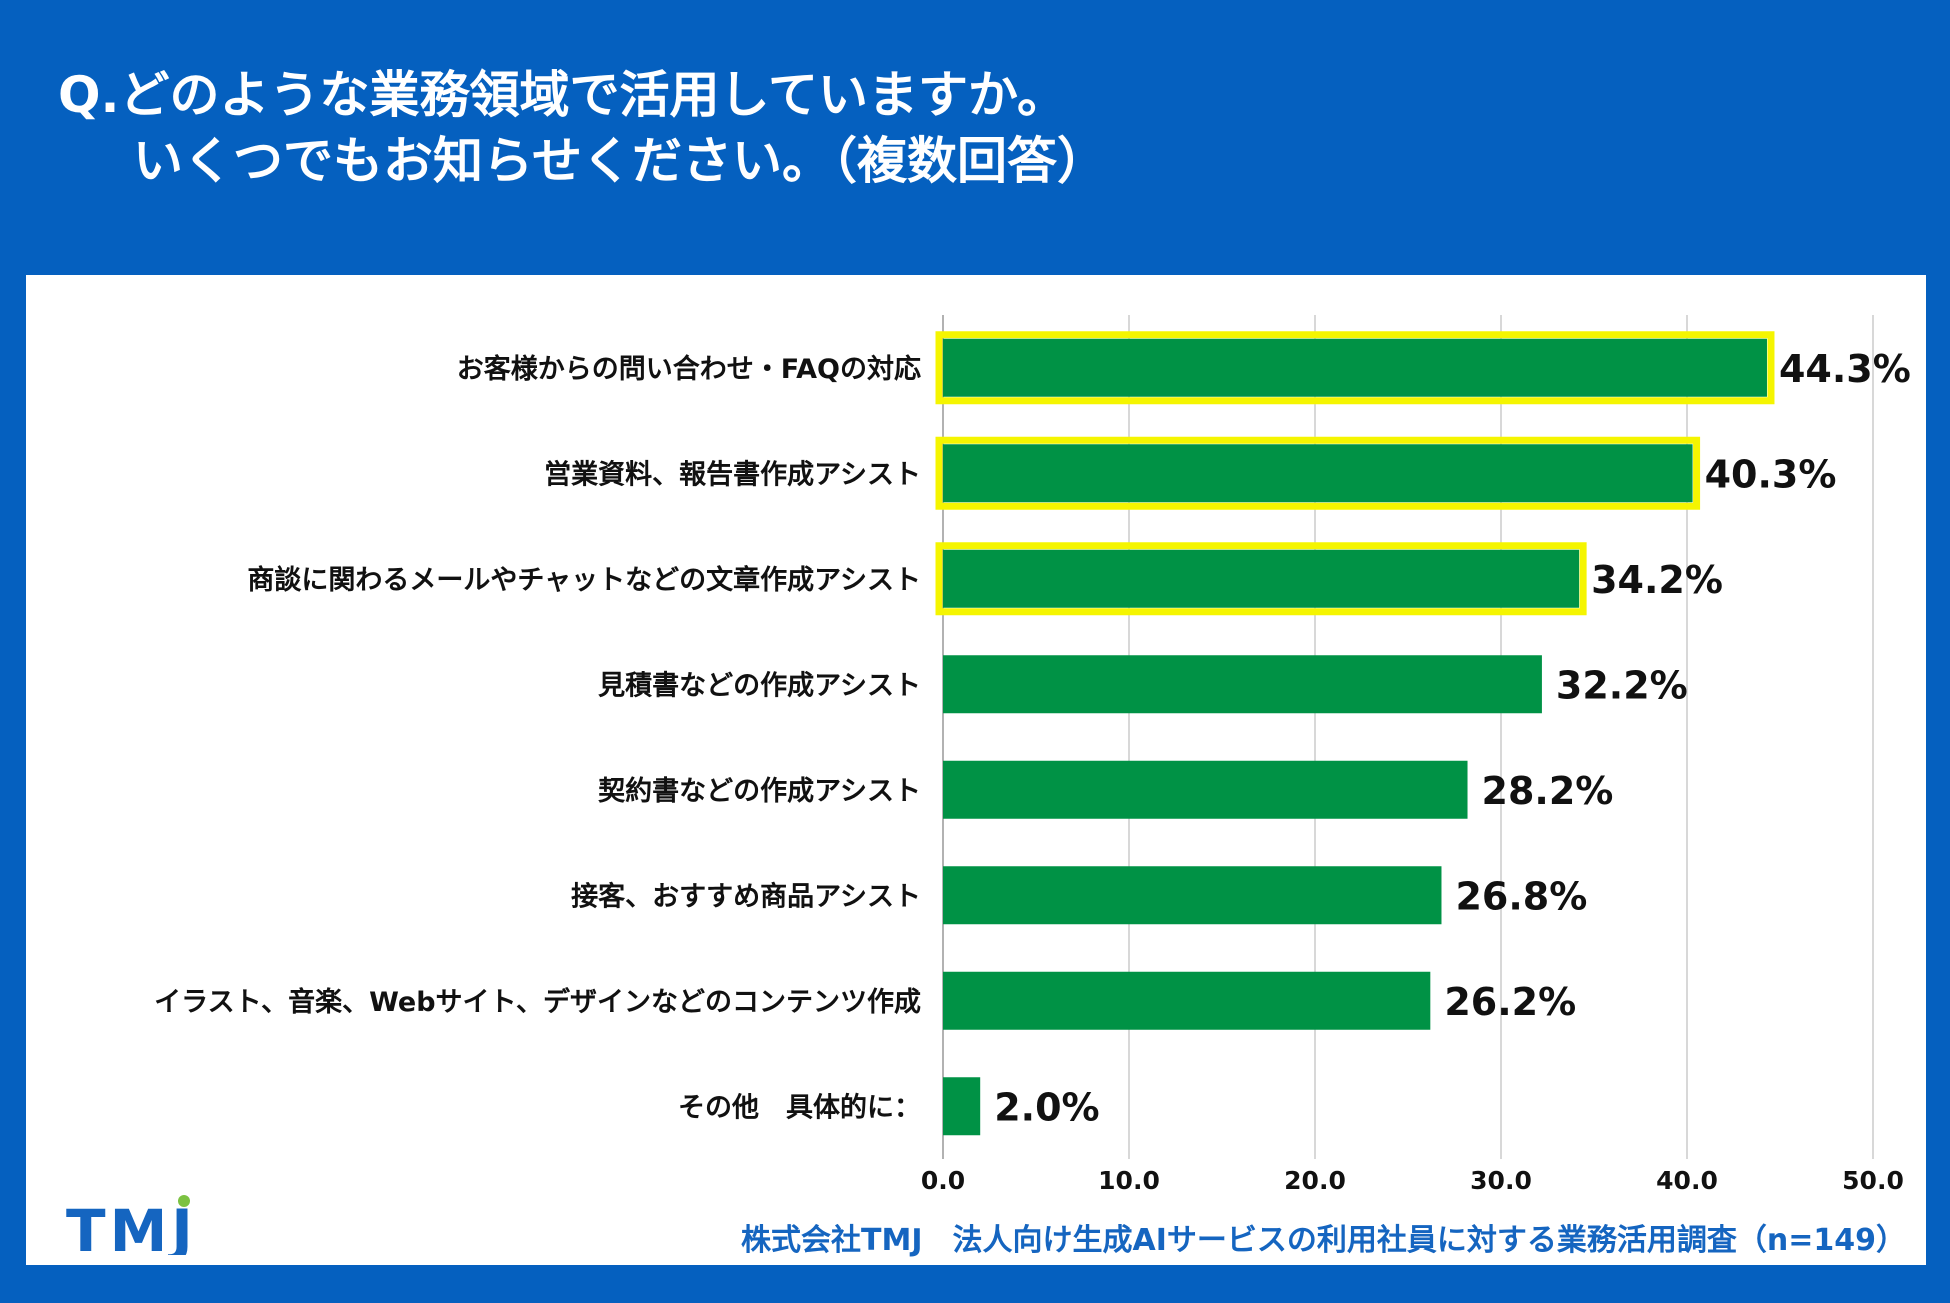  Describe the element at coordinates (759, 685) in the screenshot. I see `category-label: 見積書などの作成アシスト` at that location.